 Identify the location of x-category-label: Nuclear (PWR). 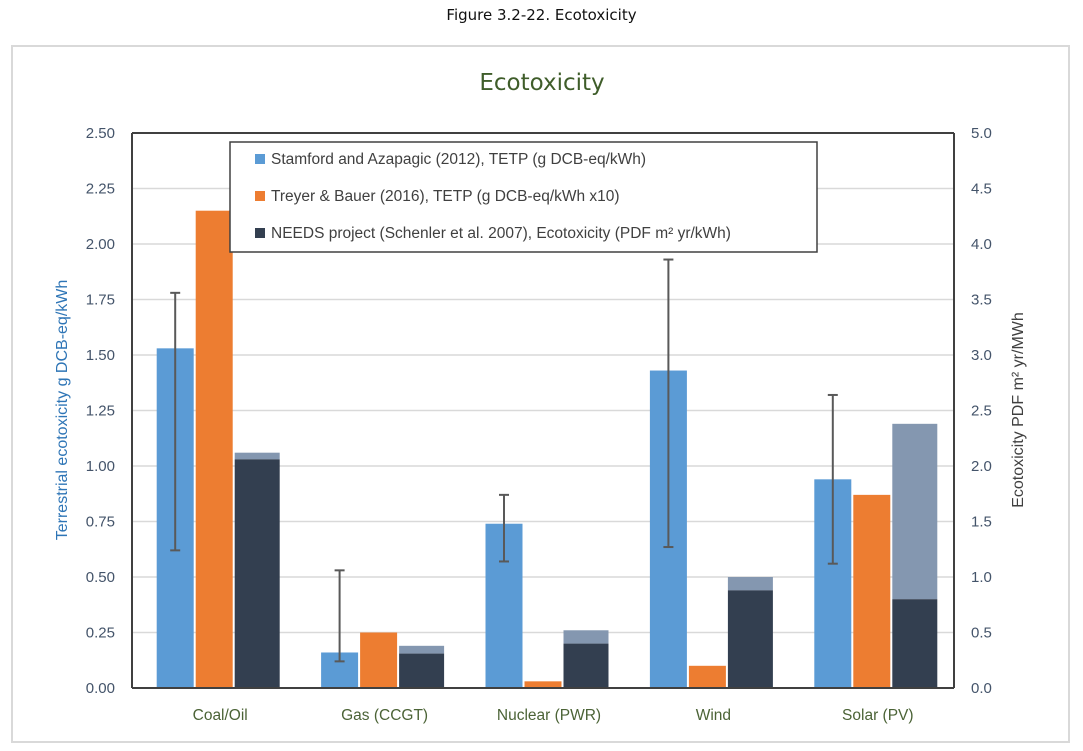
(549, 715).